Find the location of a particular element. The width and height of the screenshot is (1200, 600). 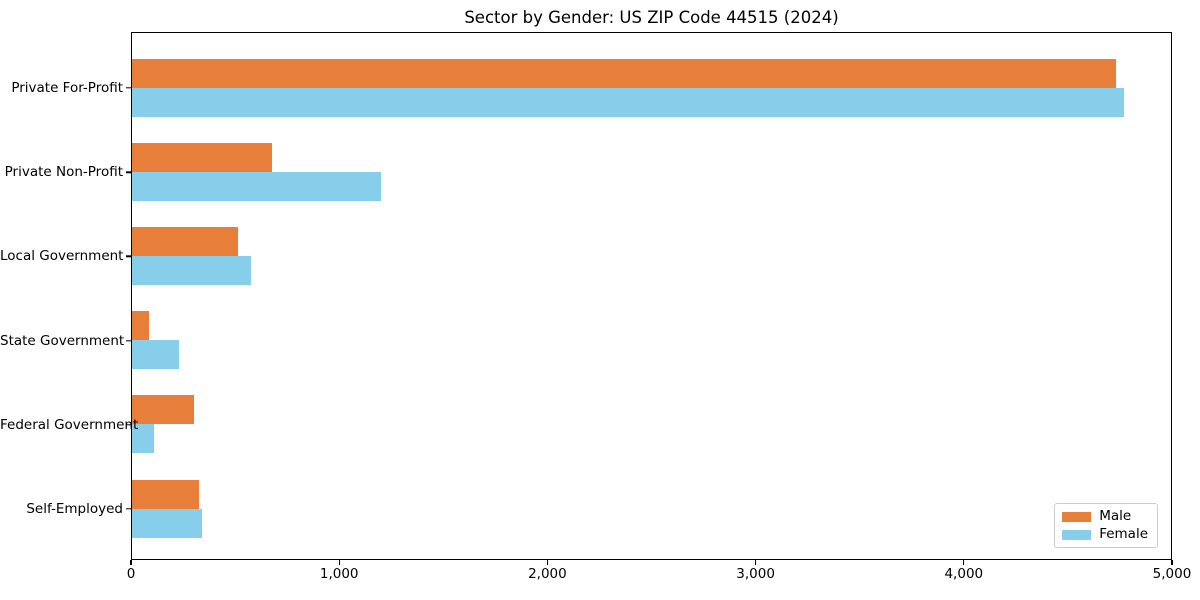

y-tick-label-local-government: Local Government is located at coordinates (62, 256).